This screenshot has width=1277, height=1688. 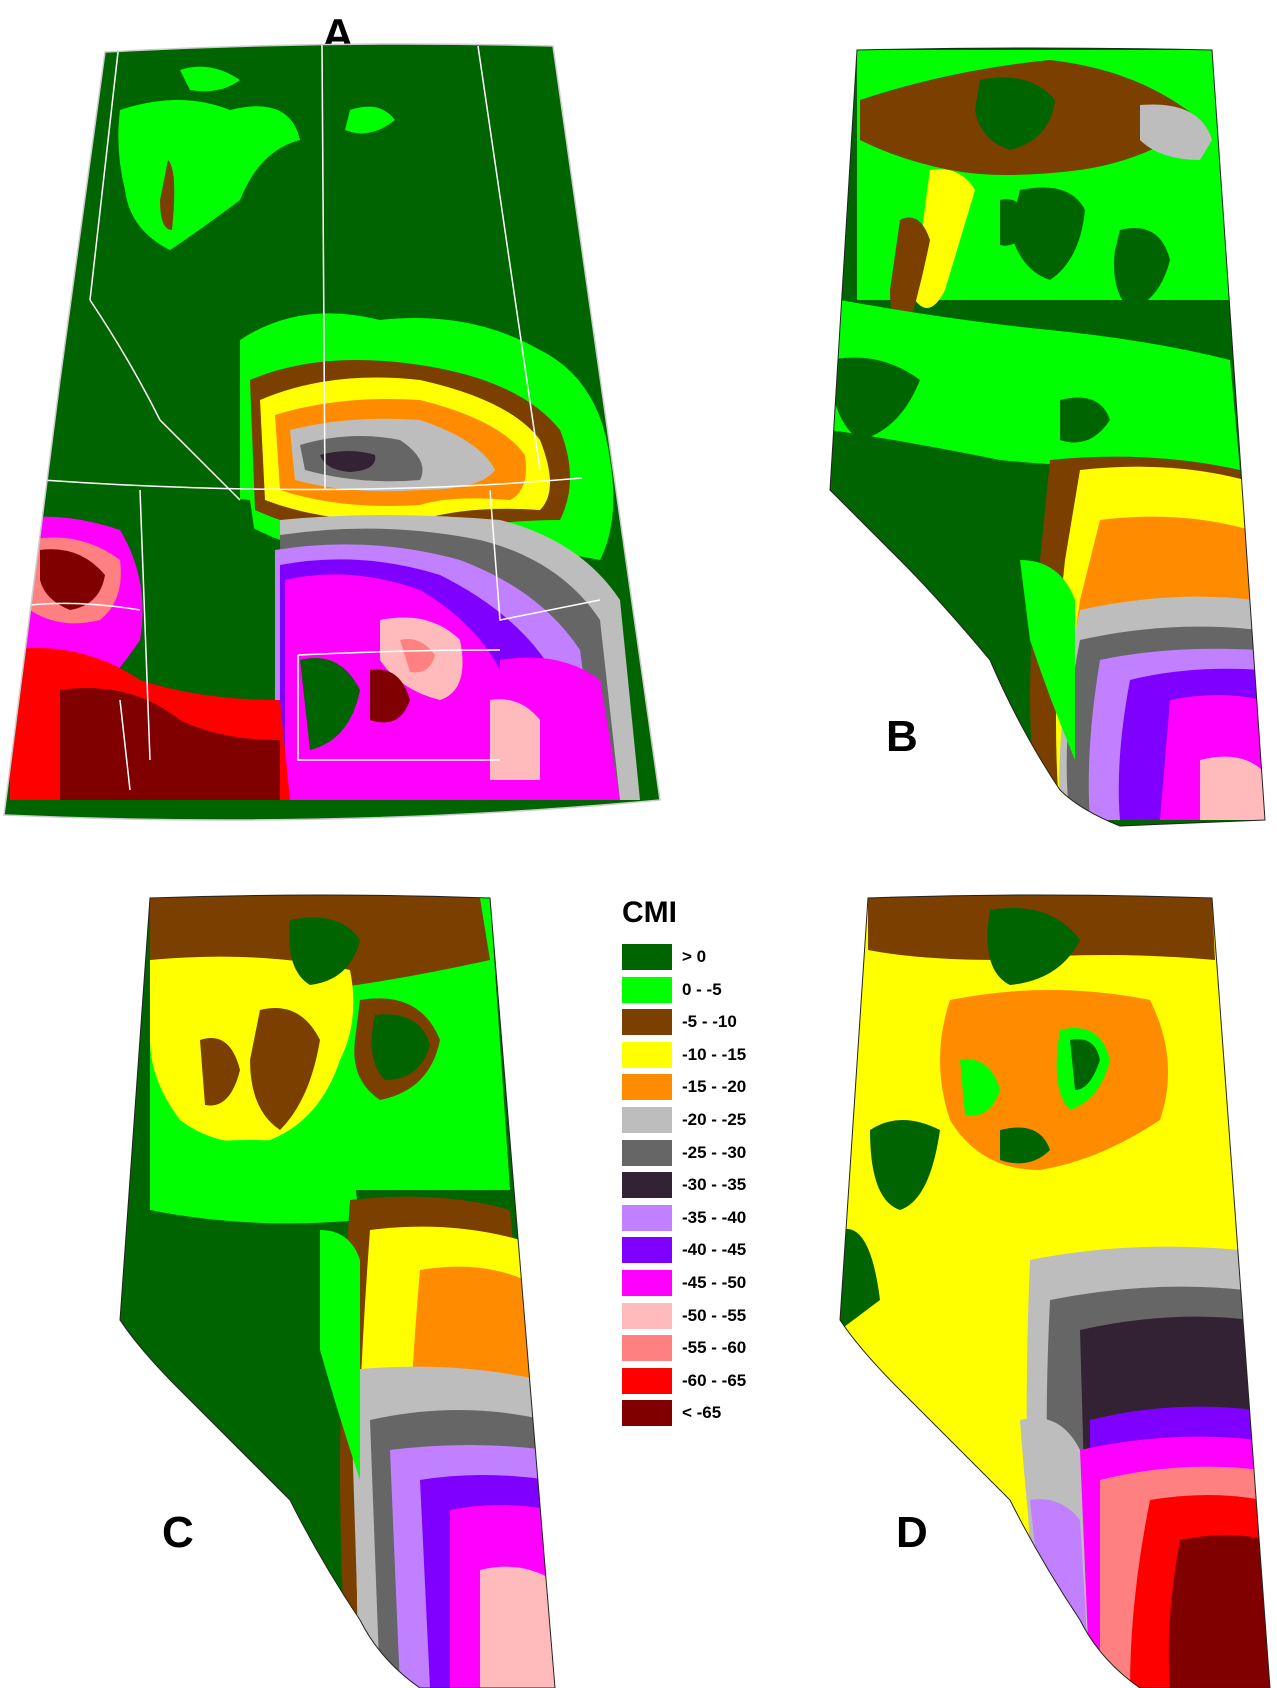 I want to click on legend-label: -25 - -30, so click(x=714, y=1152).